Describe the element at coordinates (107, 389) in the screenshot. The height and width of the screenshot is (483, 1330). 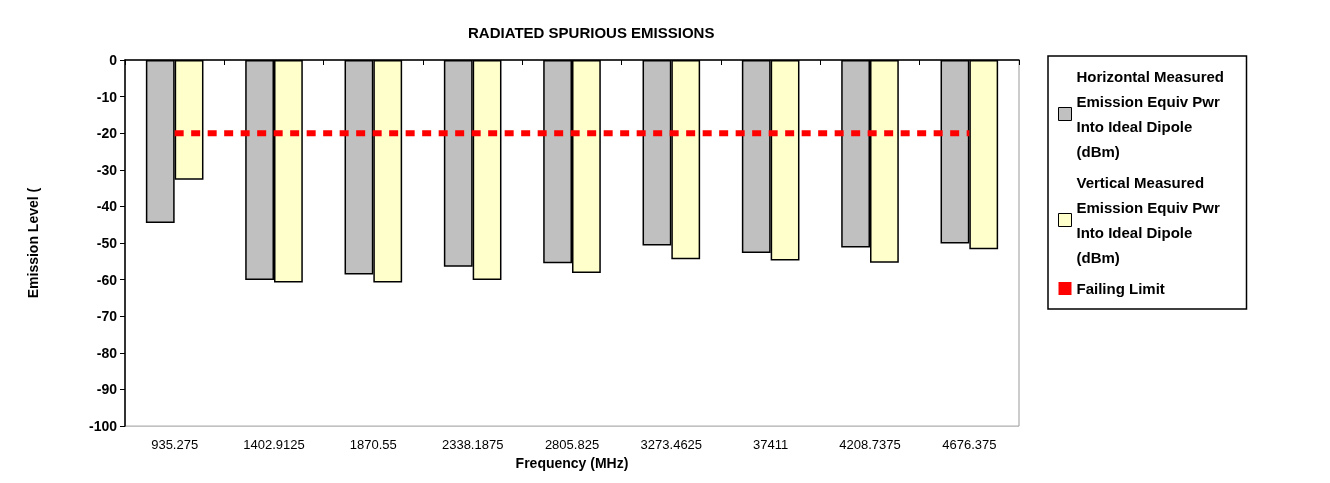
I see `y-tick-label: -90` at that location.